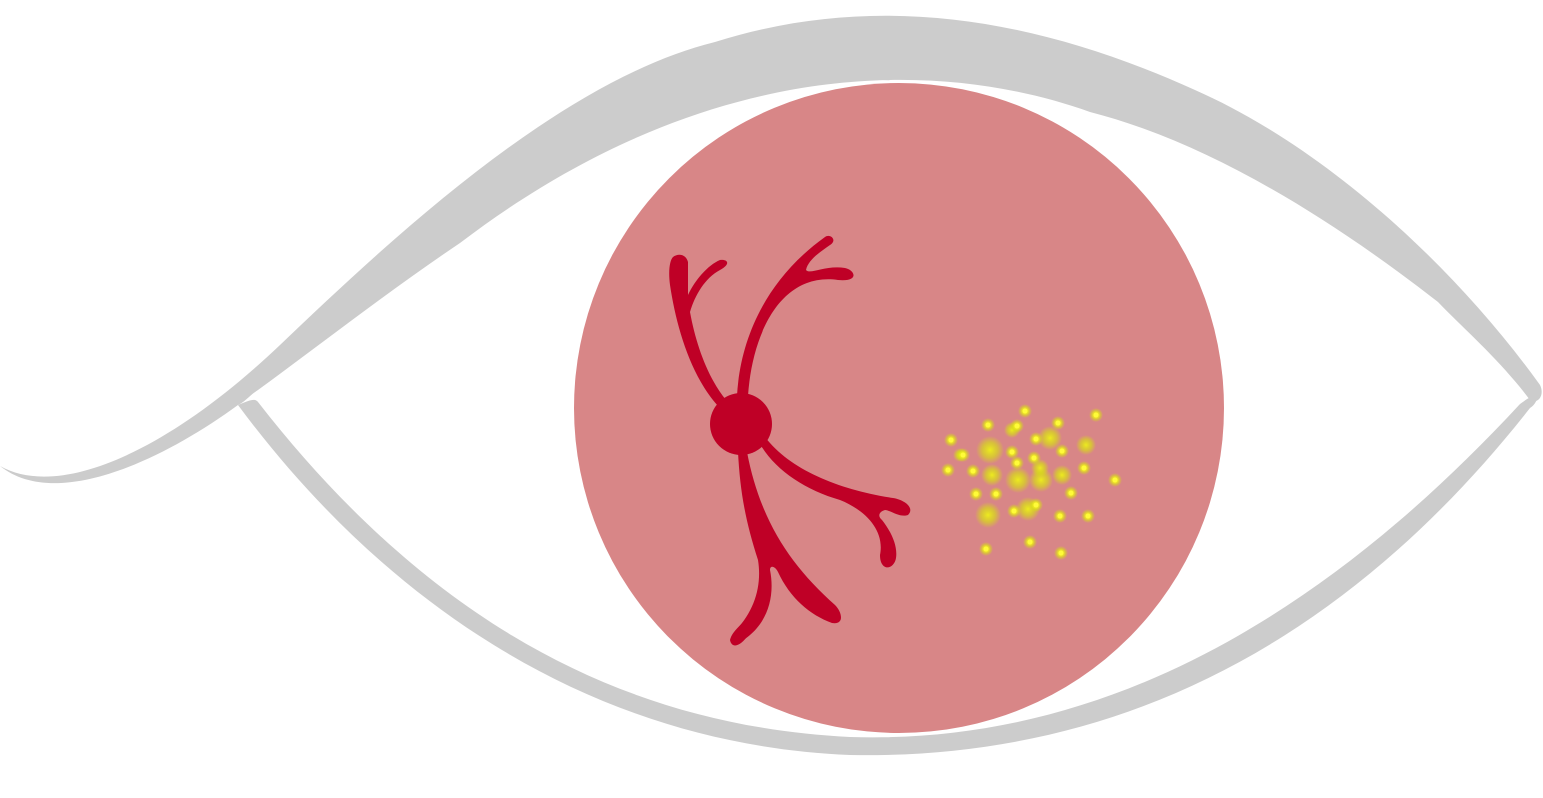 The height and width of the screenshot is (798, 1543). What do you see at coordinates (741, 424) in the screenshot?
I see `vessel-node` at bounding box center [741, 424].